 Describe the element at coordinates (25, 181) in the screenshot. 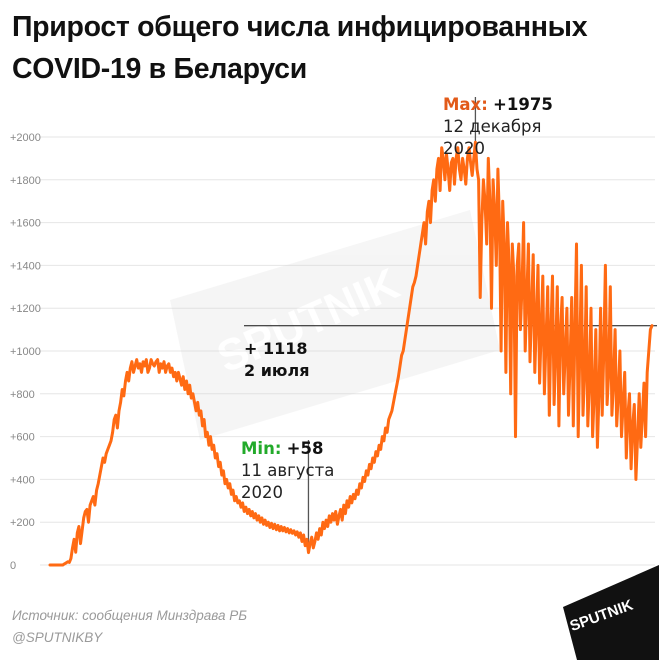

I see `y-tick-label: +1800` at that location.